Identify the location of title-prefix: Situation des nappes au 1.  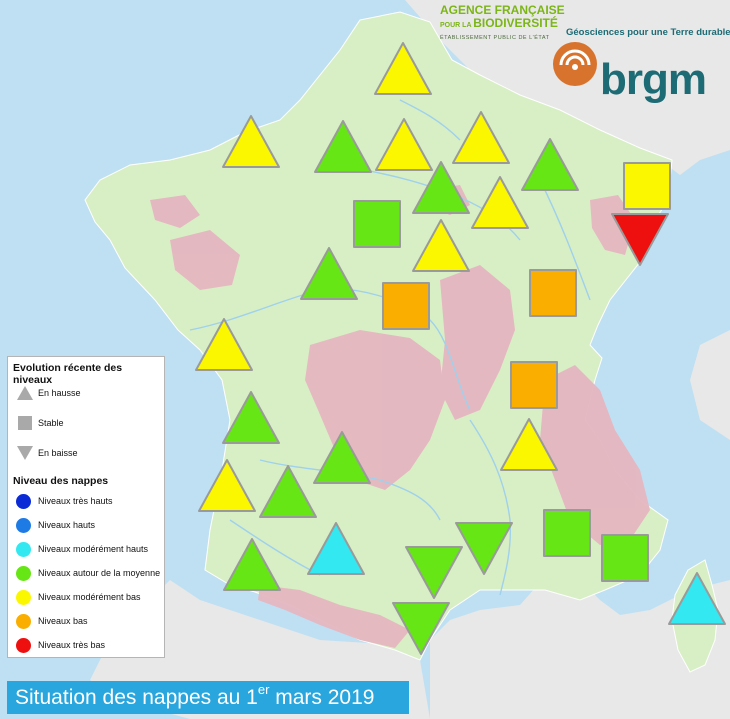
(136, 697).